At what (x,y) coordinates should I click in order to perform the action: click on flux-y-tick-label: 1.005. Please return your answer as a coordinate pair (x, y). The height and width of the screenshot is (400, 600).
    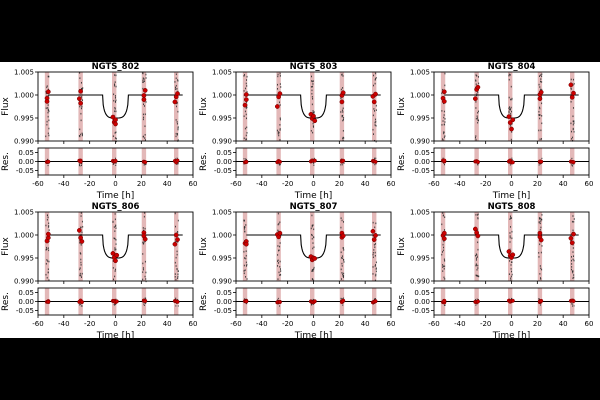
    Looking at the image, I should click on (24, 73).